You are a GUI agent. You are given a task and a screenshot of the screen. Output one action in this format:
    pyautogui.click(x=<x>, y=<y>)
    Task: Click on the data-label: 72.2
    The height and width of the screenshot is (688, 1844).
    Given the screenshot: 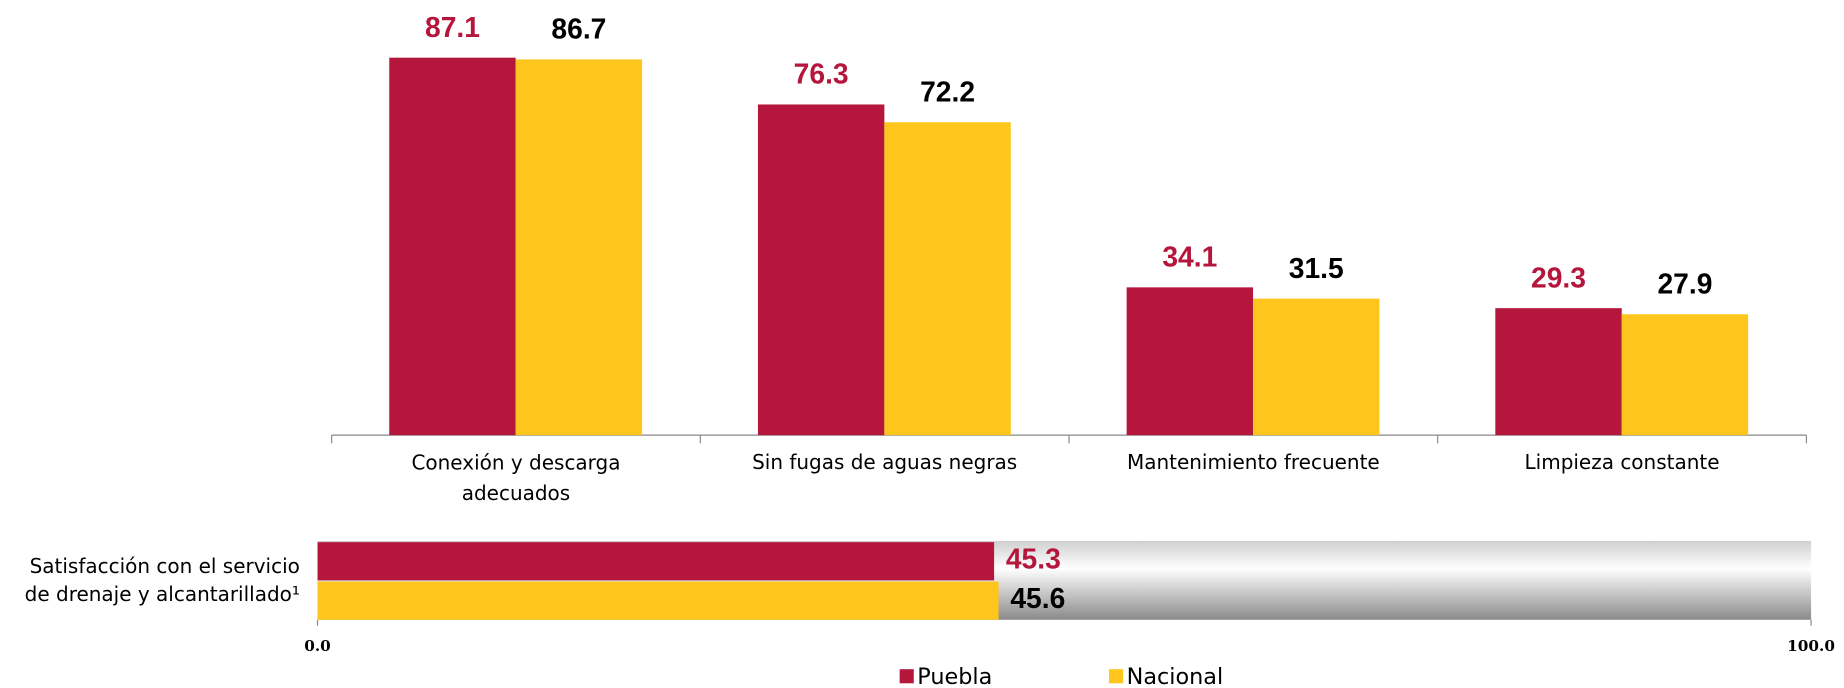 What is the action you would take?
    pyautogui.click(x=947, y=91)
    